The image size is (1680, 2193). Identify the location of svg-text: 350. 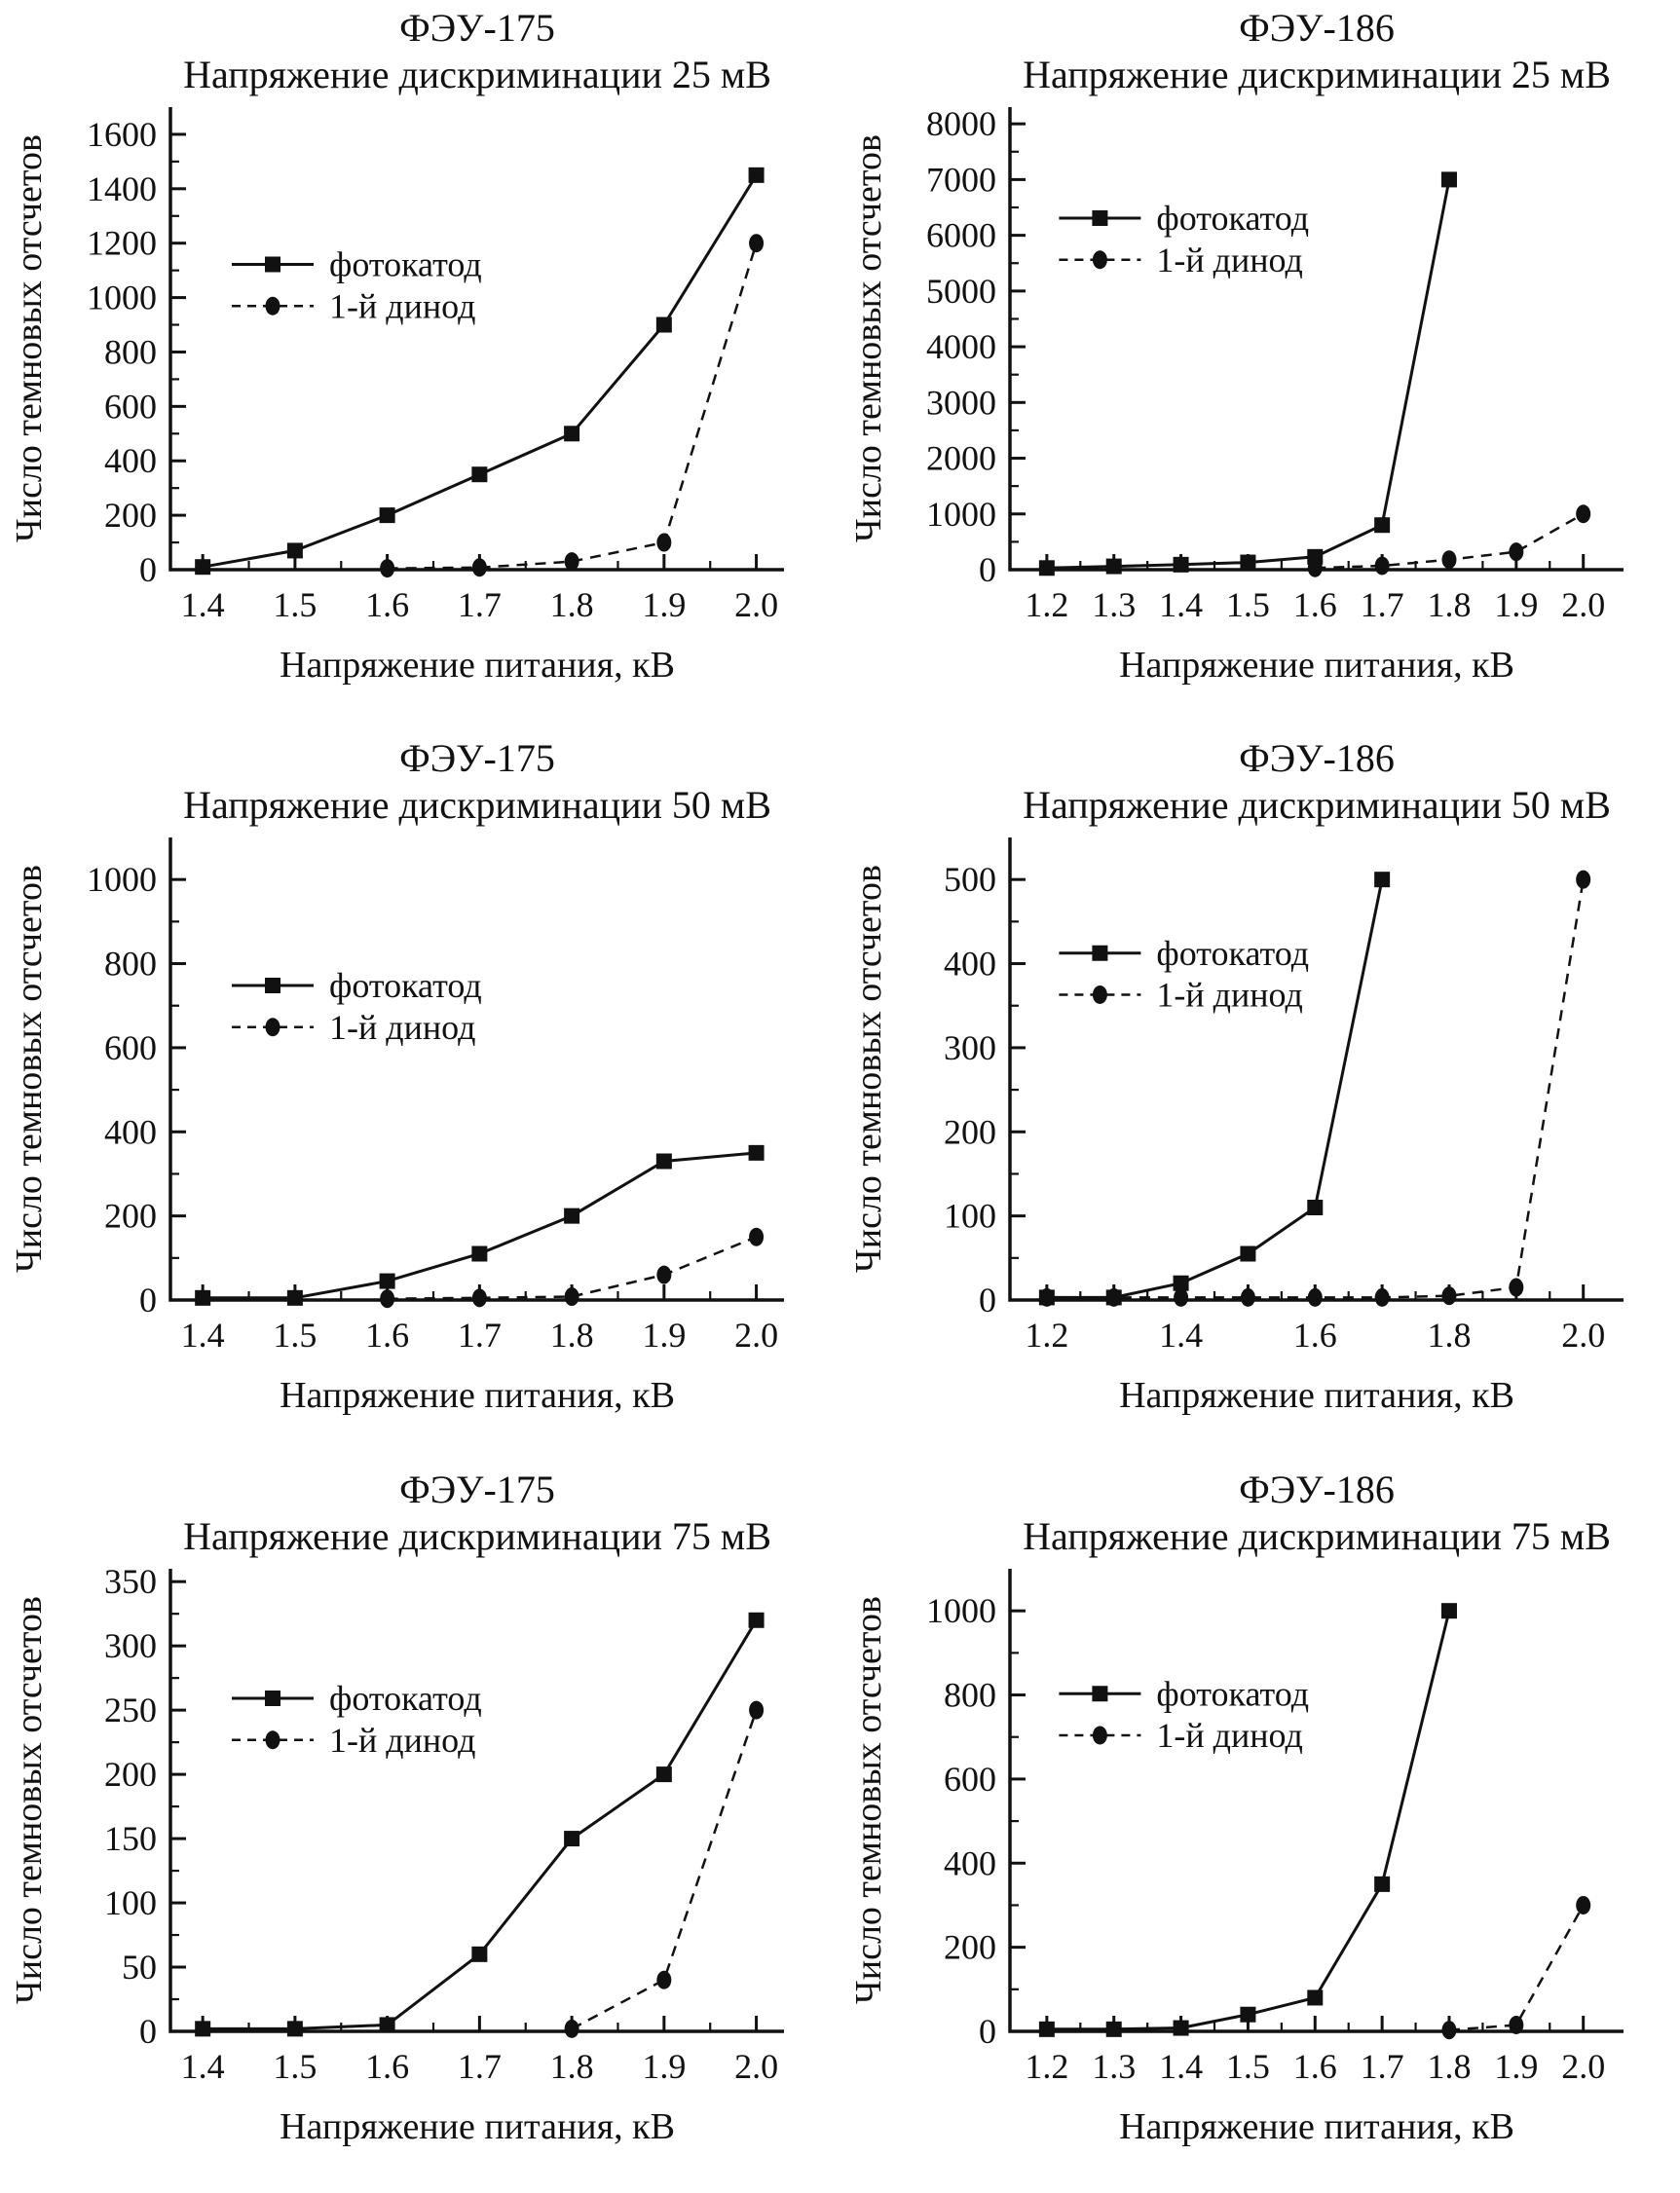
(130, 1581).